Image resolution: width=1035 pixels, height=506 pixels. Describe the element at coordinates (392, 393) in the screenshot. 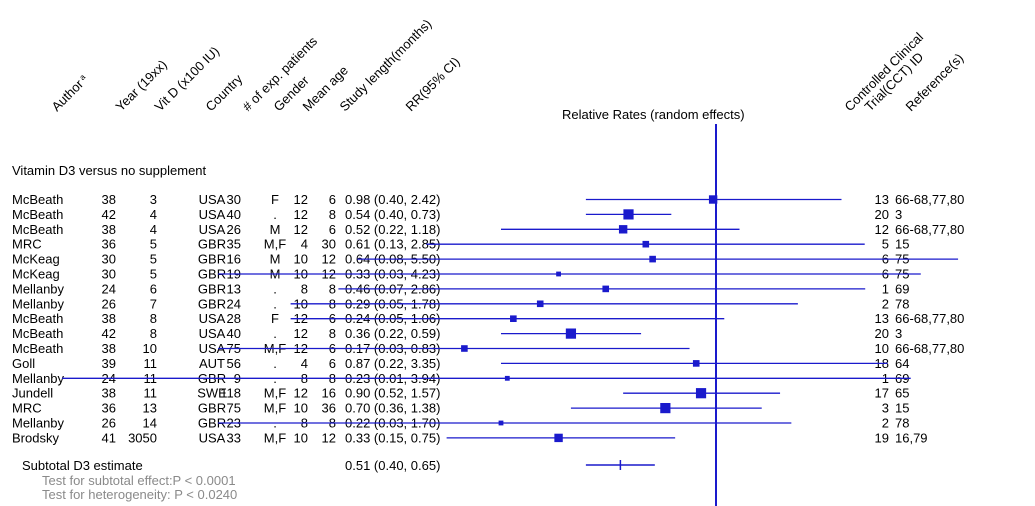

I see `cell-rr-text: 0.90 (0.52, 1.57)` at that location.